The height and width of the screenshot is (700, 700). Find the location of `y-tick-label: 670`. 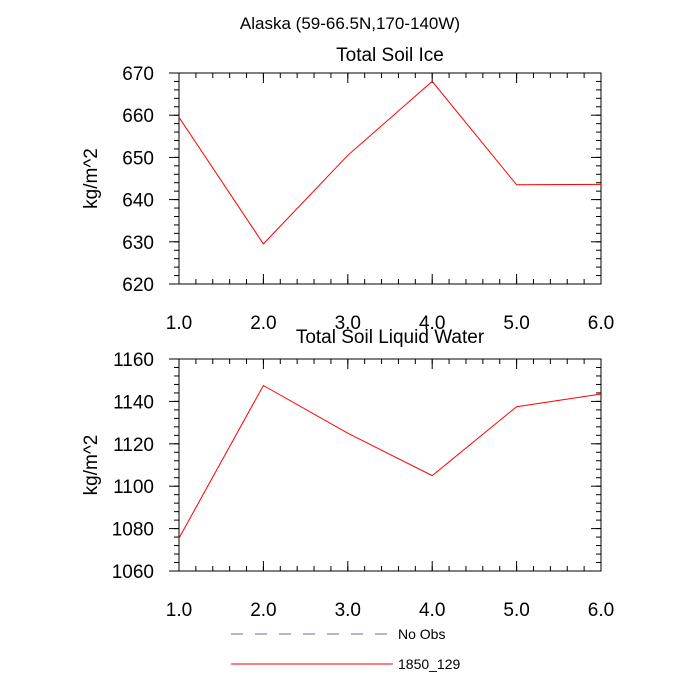

y-tick-label: 670 is located at coordinates (138, 74).